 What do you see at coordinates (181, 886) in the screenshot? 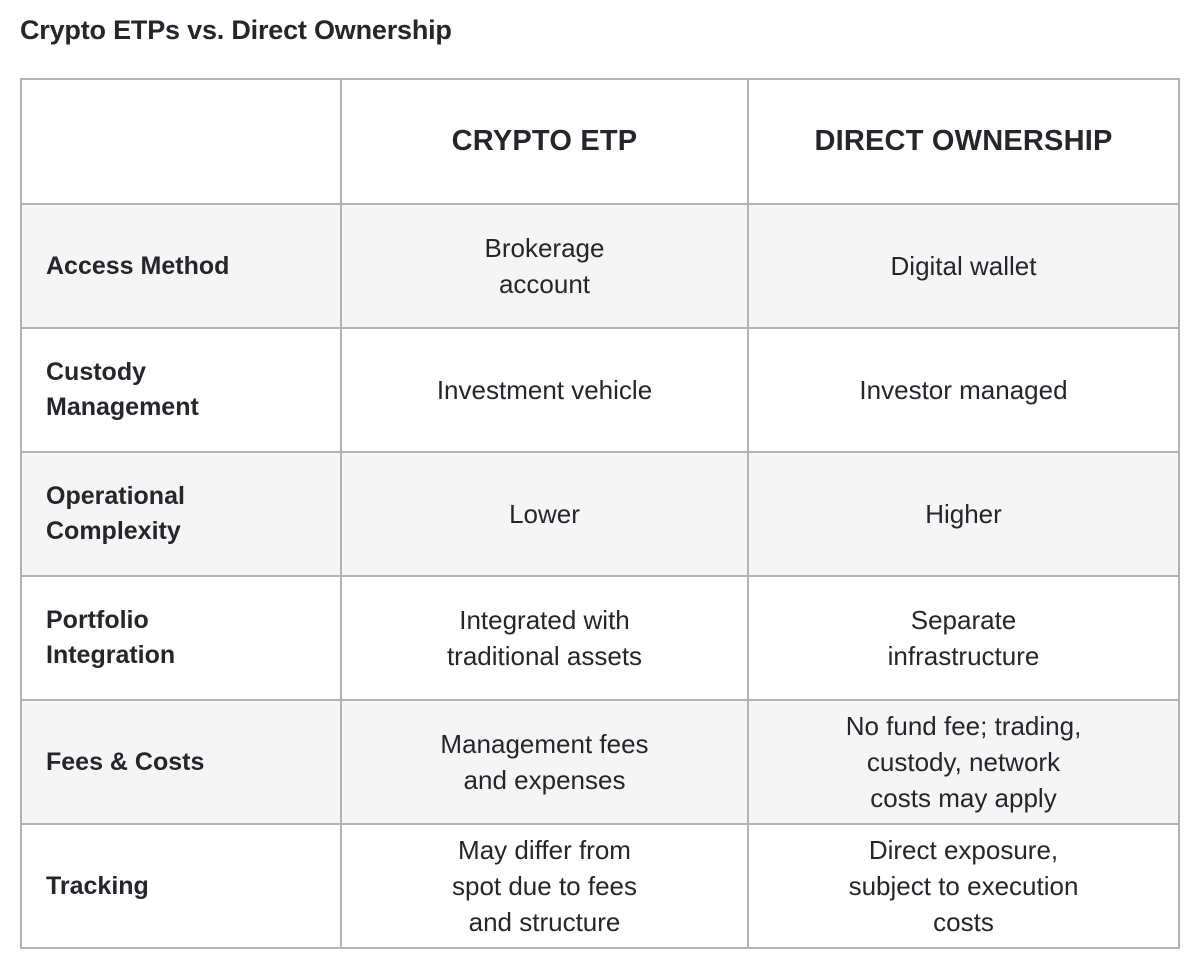
I see `row-label: Tracking` at bounding box center [181, 886].